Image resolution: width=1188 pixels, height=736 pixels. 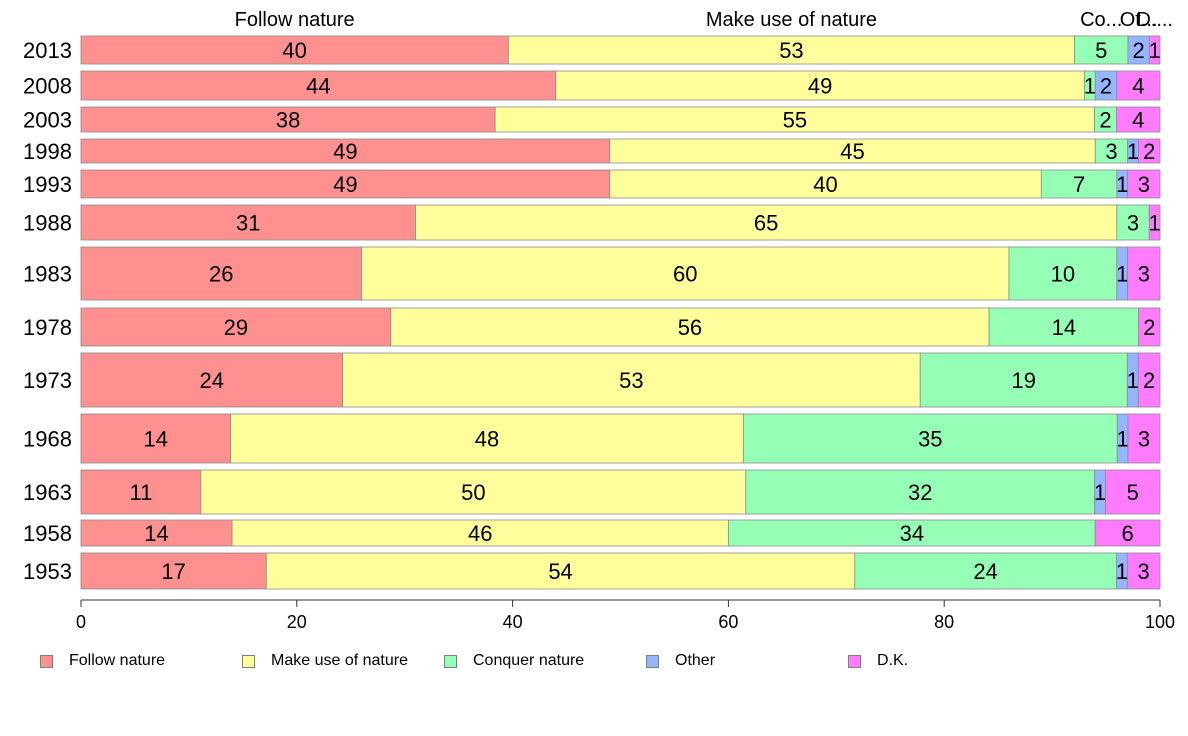 I want to click on data-label-follow-nature-1958: 14, so click(x=156, y=533).